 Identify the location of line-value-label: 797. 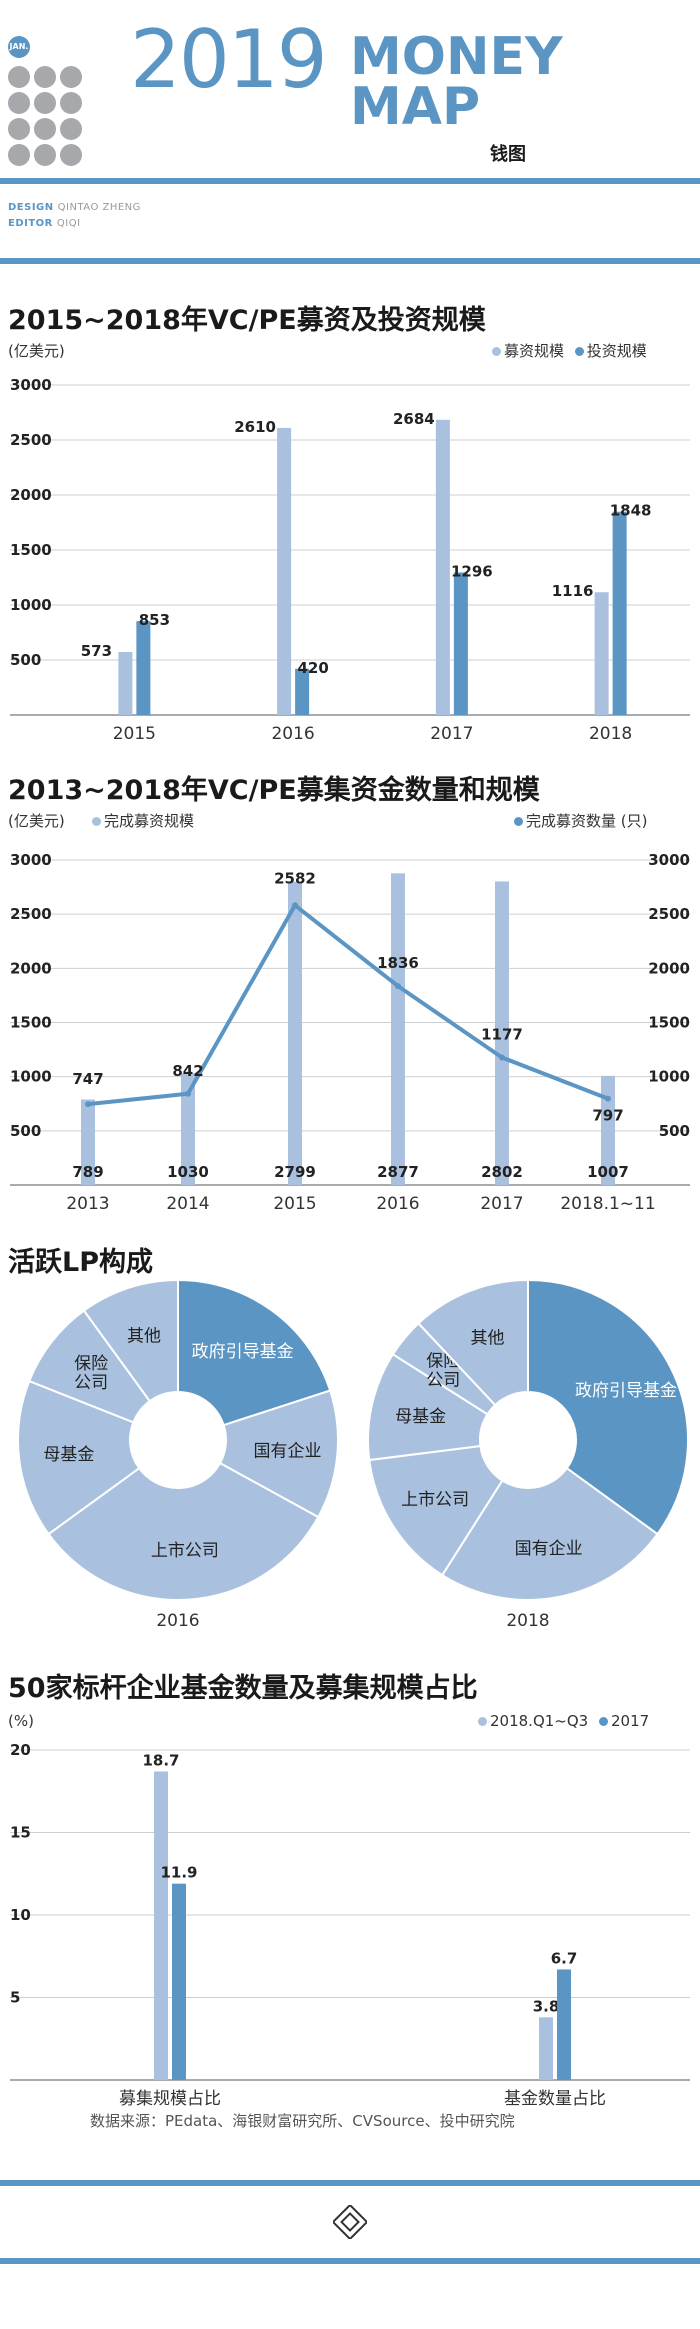
(607, 1116).